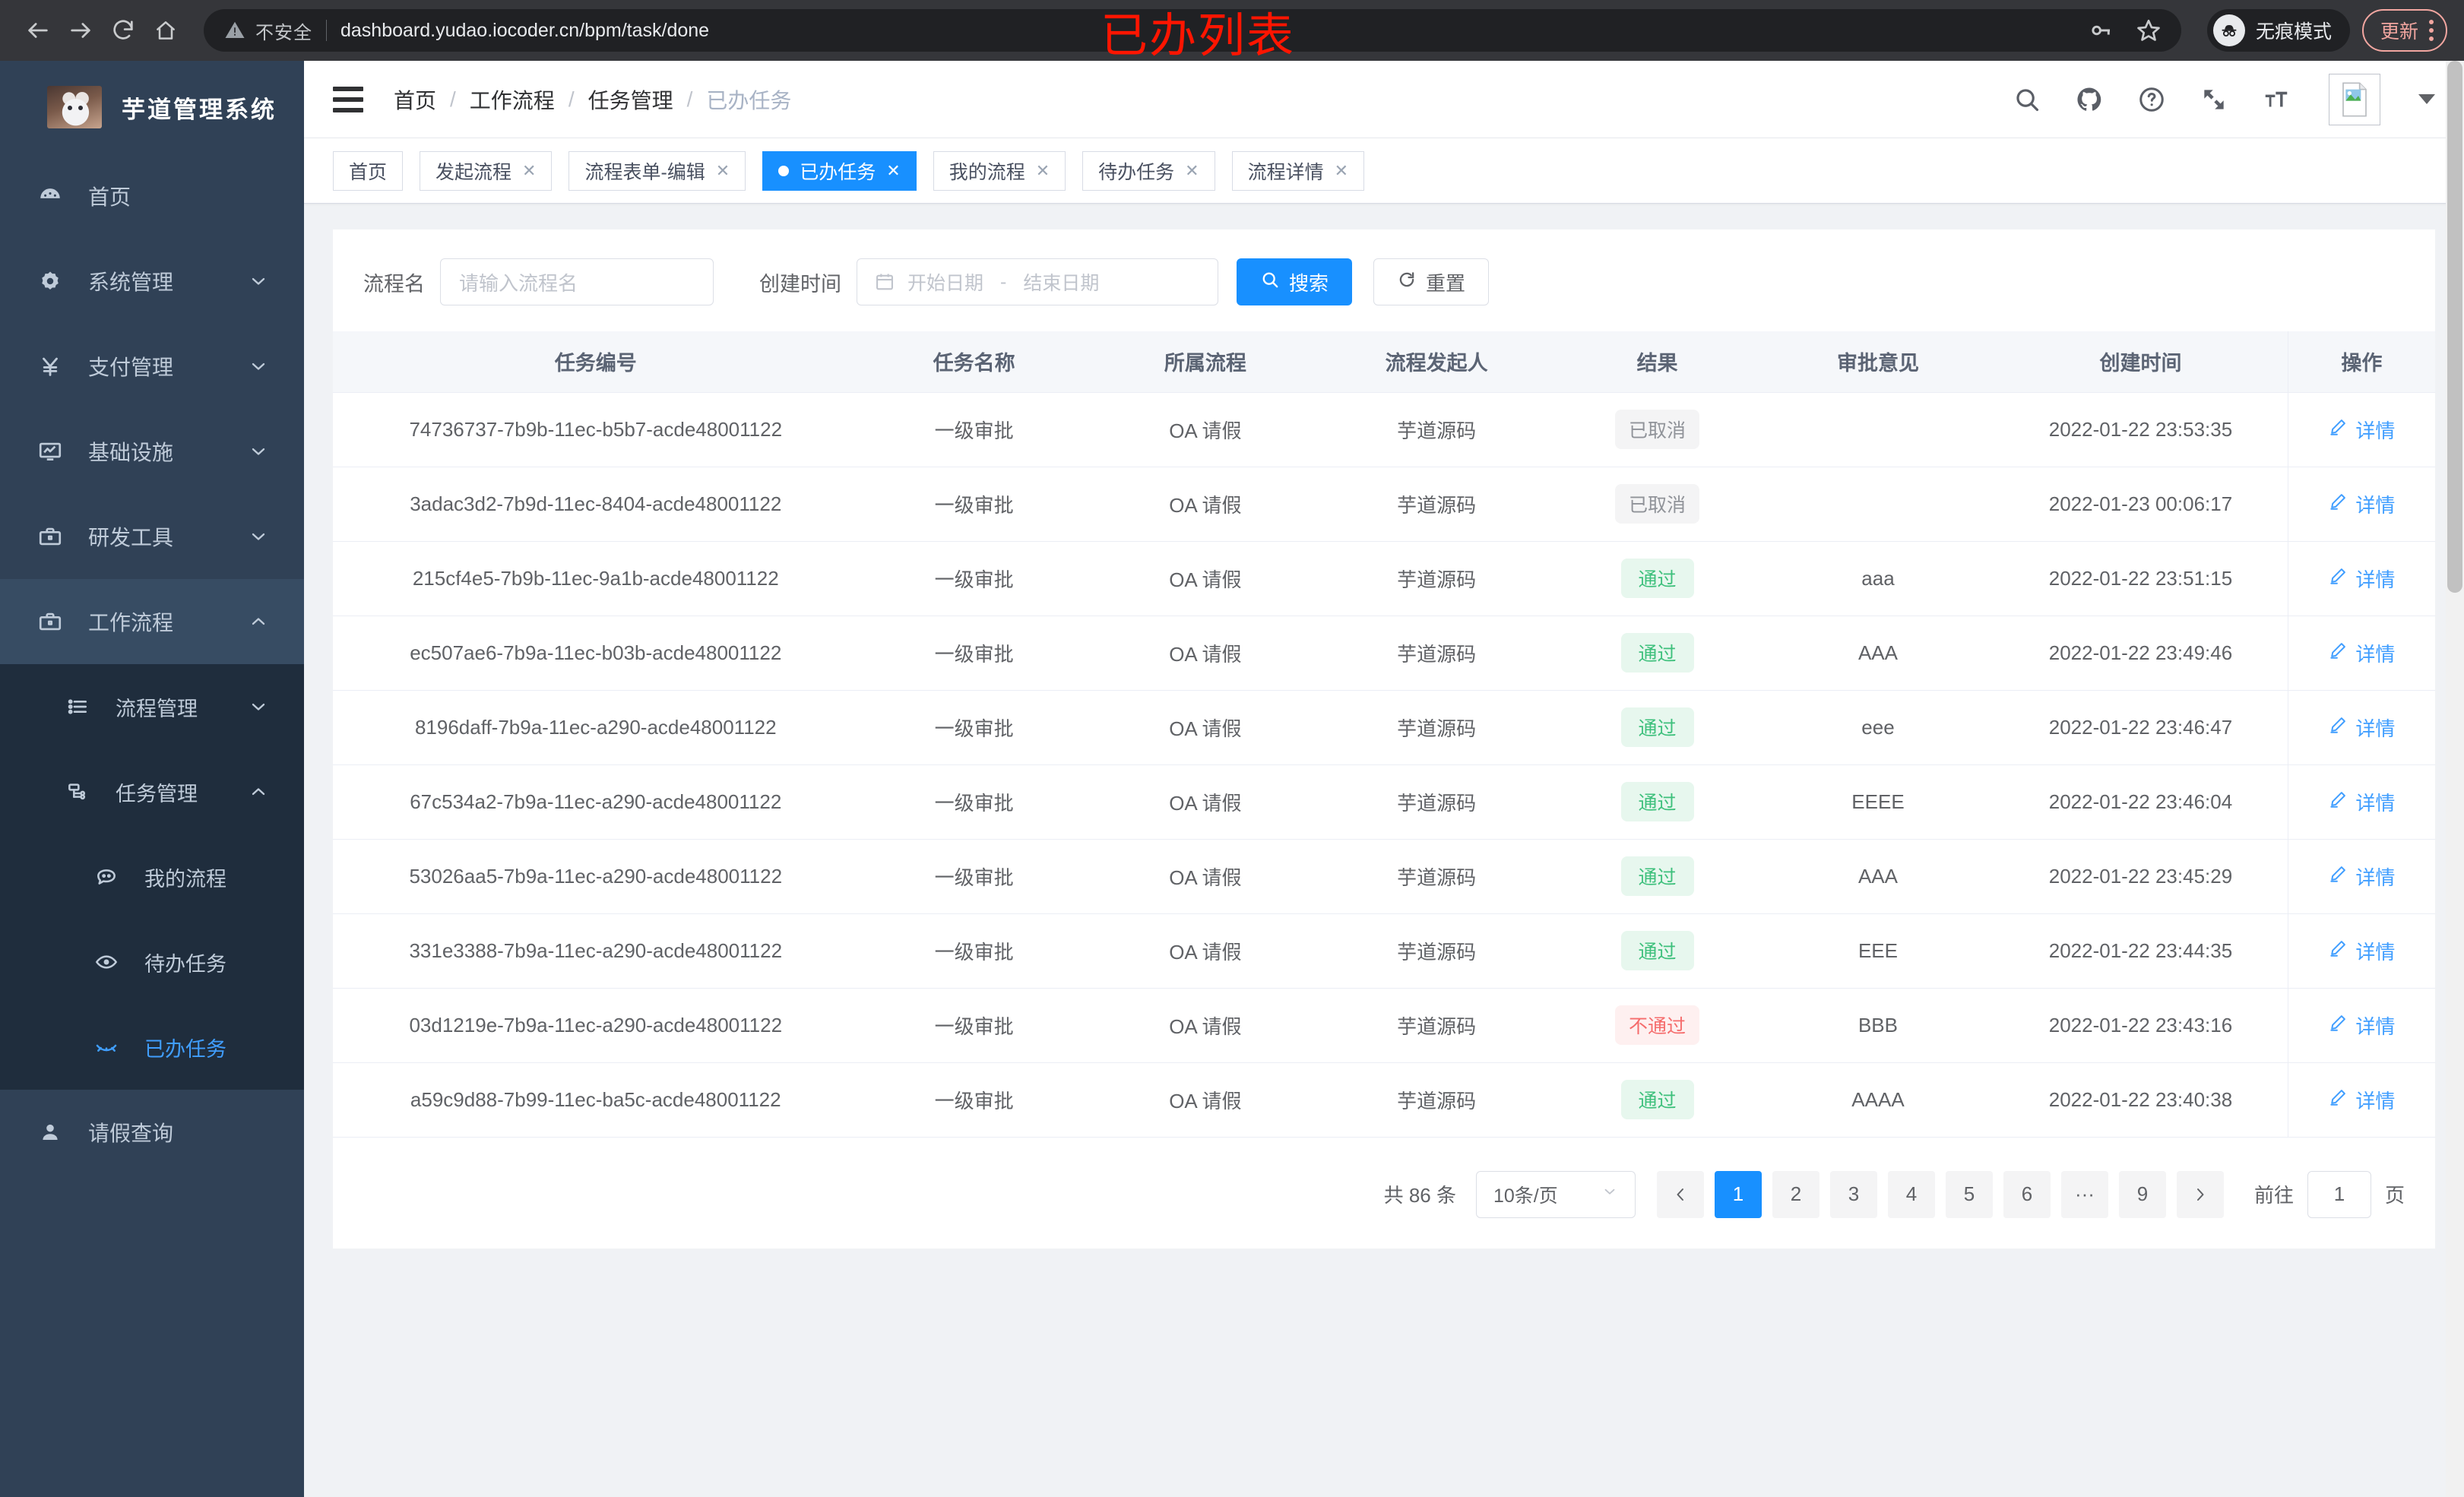 The width and height of the screenshot is (2464, 1497). Describe the element at coordinates (80, 30) in the screenshot. I see `forward-arrow-icon` at that location.